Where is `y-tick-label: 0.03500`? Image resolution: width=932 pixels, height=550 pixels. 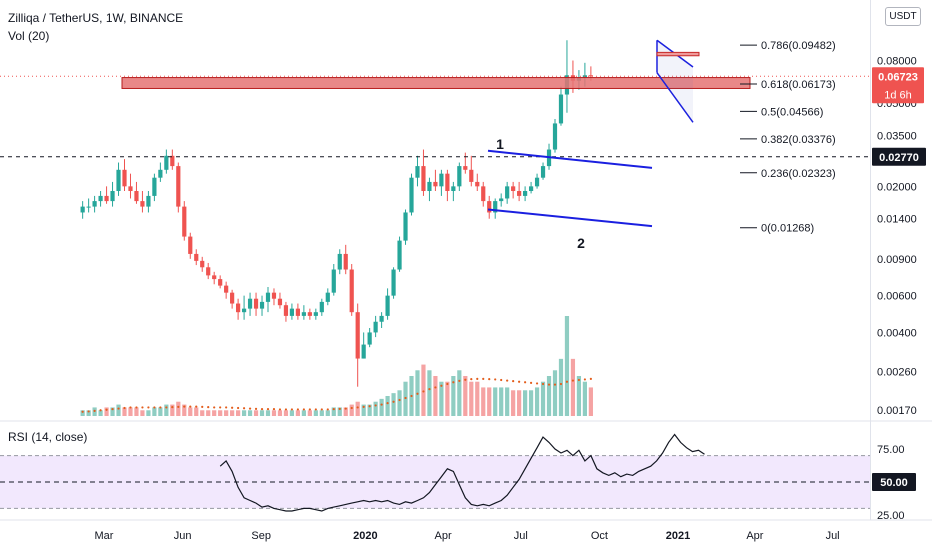 y-tick-label: 0.03500 is located at coordinates (897, 137).